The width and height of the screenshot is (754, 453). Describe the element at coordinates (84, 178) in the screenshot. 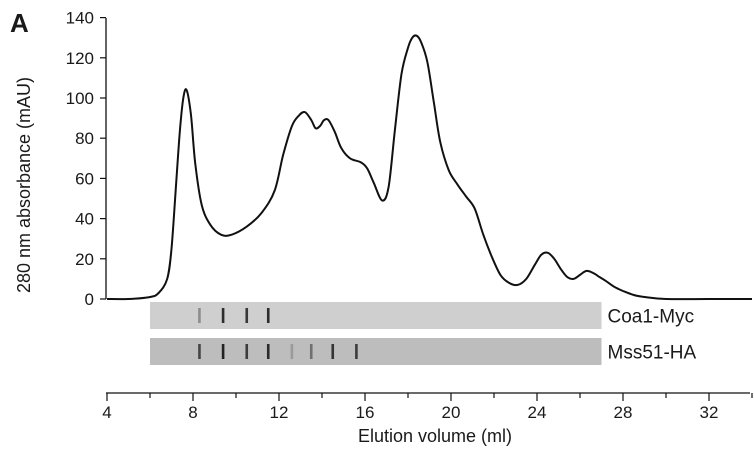

I see `y-tick-label: 60` at that location.